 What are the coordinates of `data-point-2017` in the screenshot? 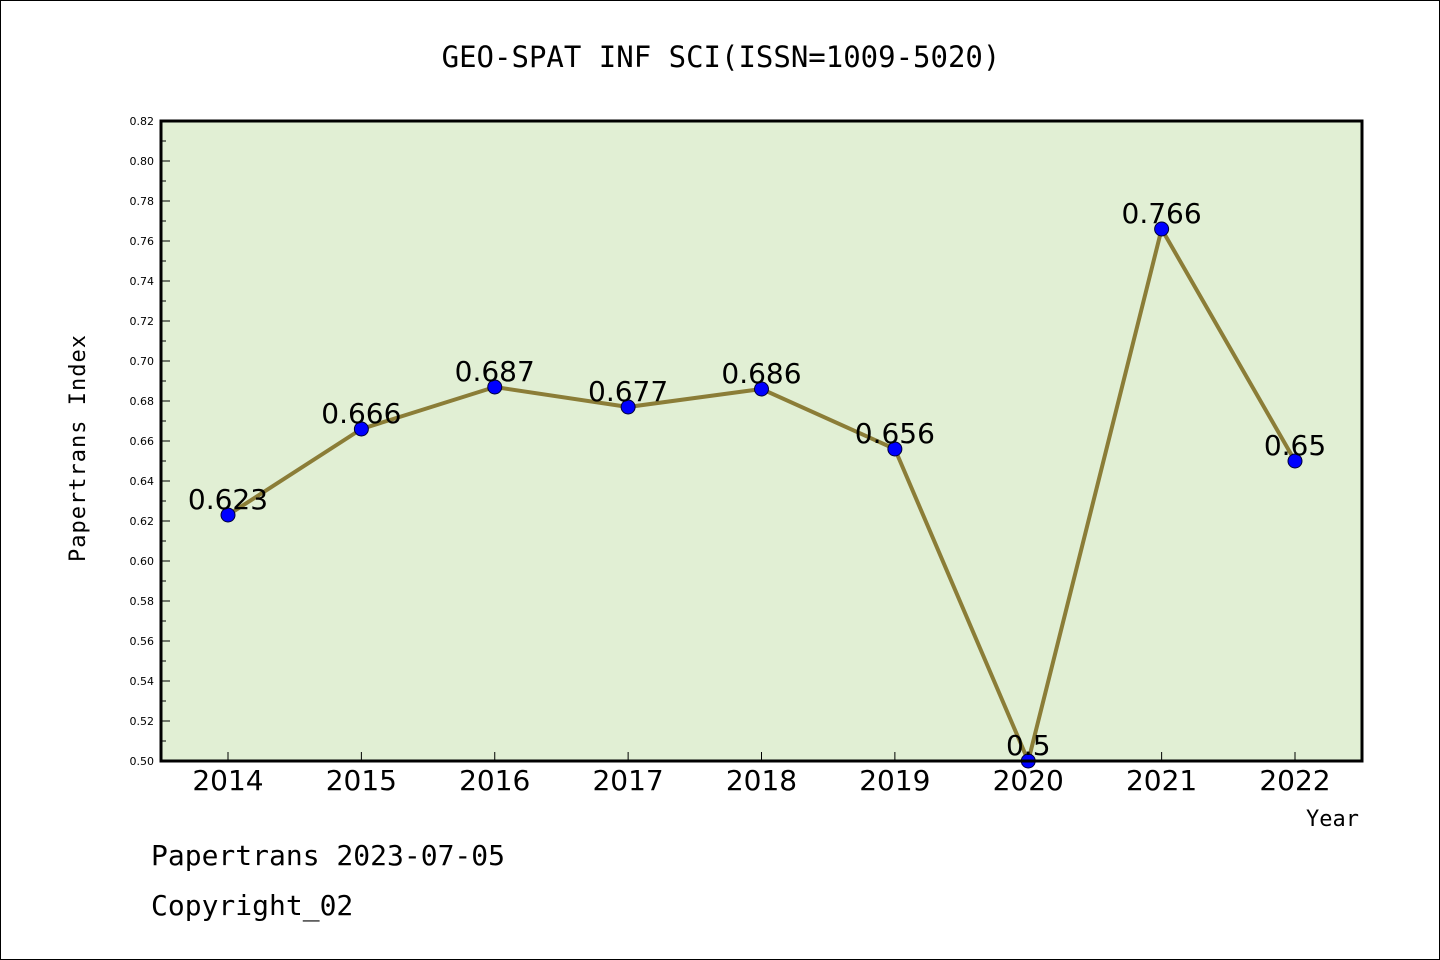 It's located at (628, 407).